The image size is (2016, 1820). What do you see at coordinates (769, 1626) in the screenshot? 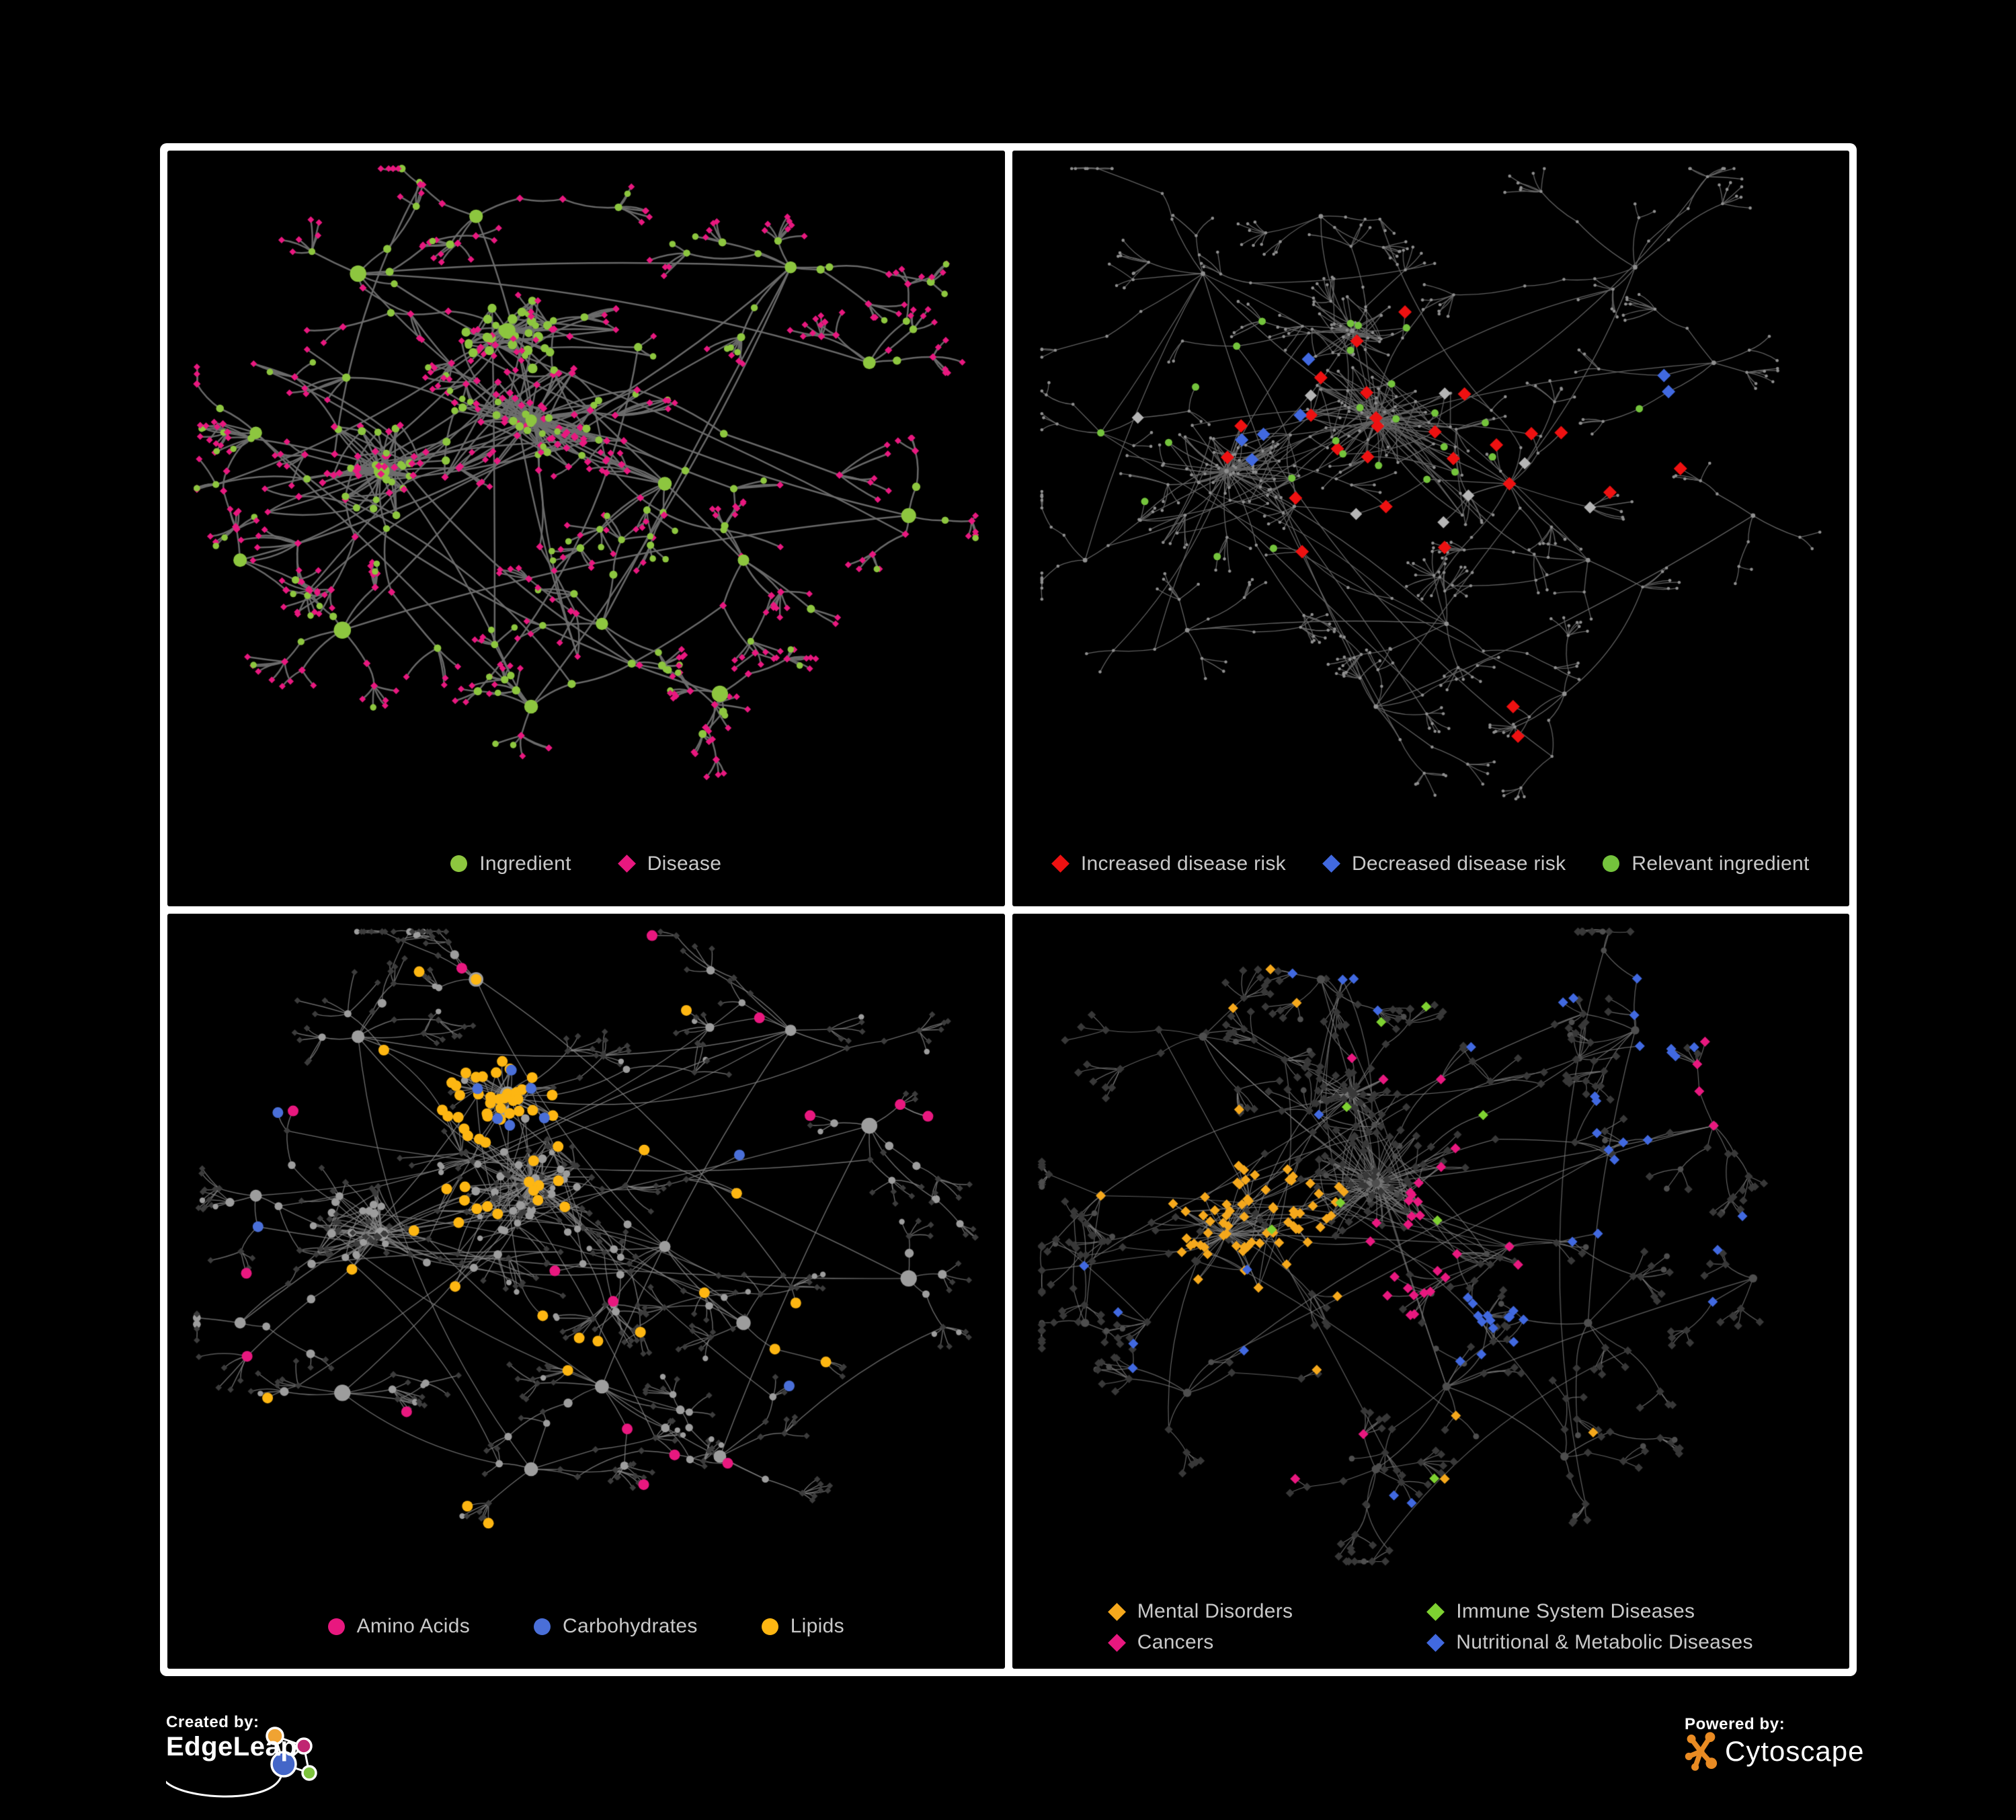
I see `lipids-circle-icon` at bounding box center [769, 1626].